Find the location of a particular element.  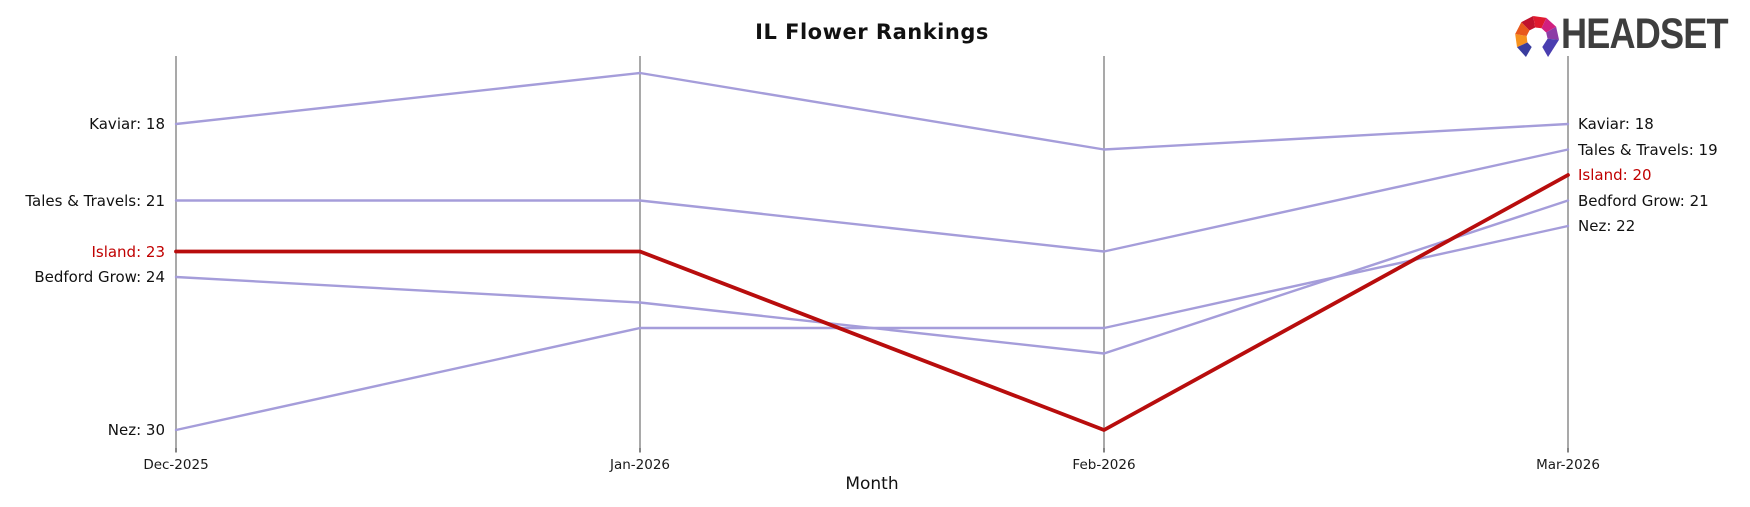

right-label-island: Island: 20 is located at coordinates (1615, 175).